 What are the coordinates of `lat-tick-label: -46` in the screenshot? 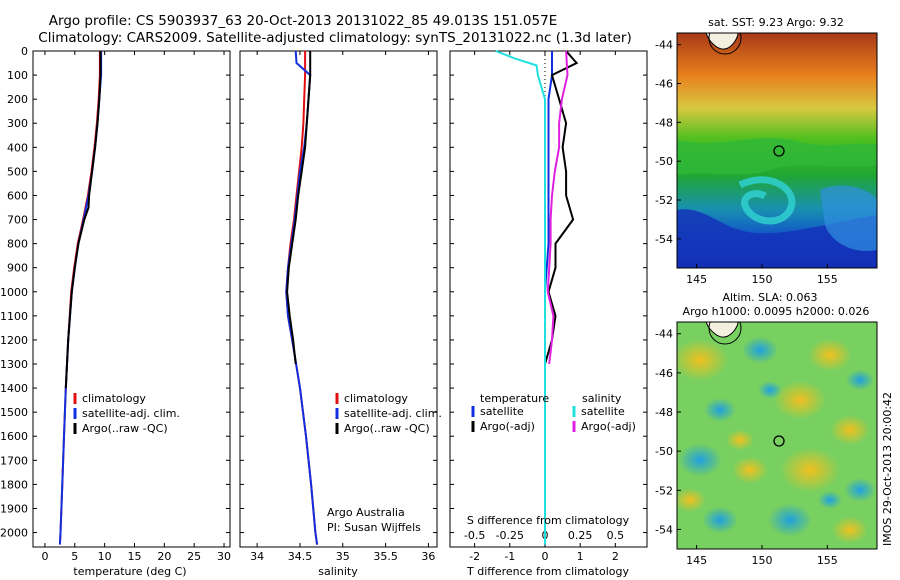 It's located at (664, 83).